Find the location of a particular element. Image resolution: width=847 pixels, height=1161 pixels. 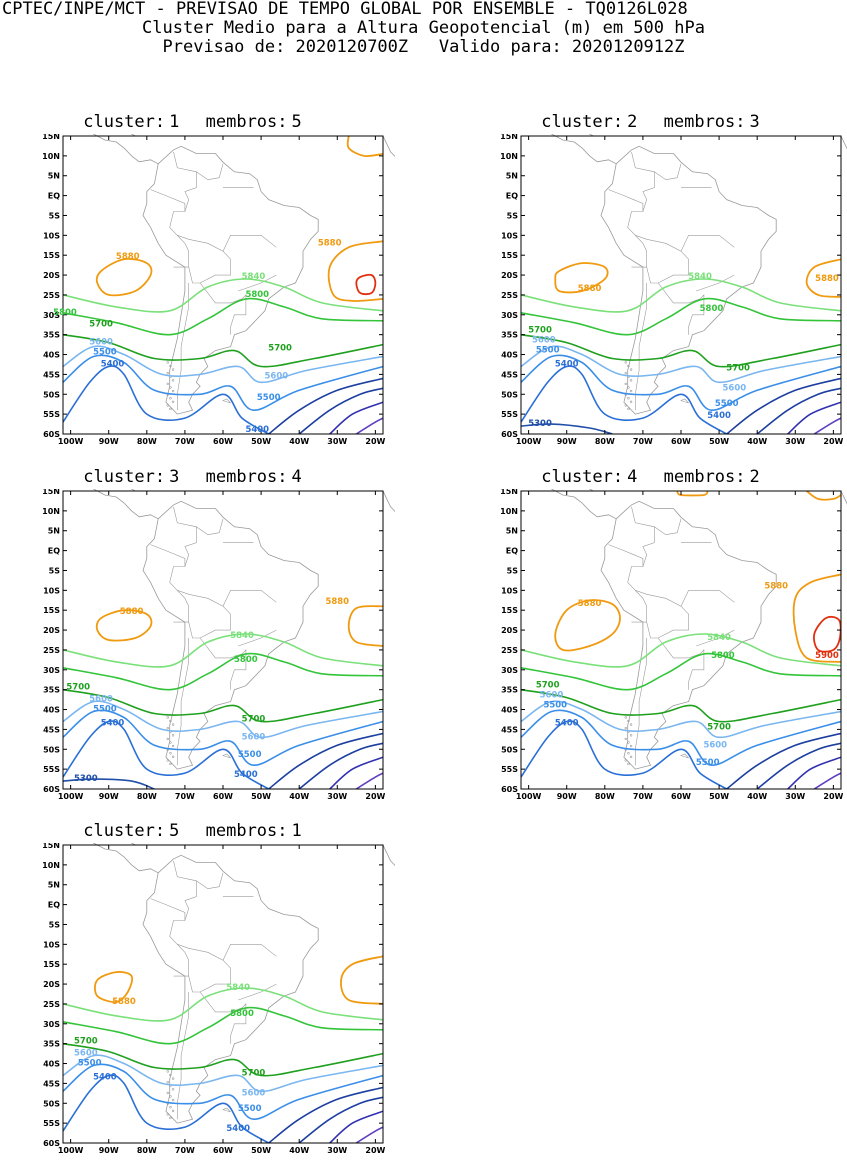

lon-tick-label: 60W is located at coordinates (223, 796).